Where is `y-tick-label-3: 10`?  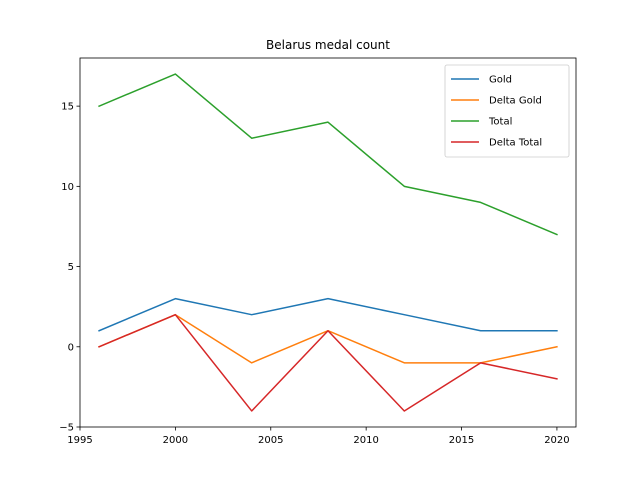
y-tick-label-3: 10 is located at coordinates (67, 187).